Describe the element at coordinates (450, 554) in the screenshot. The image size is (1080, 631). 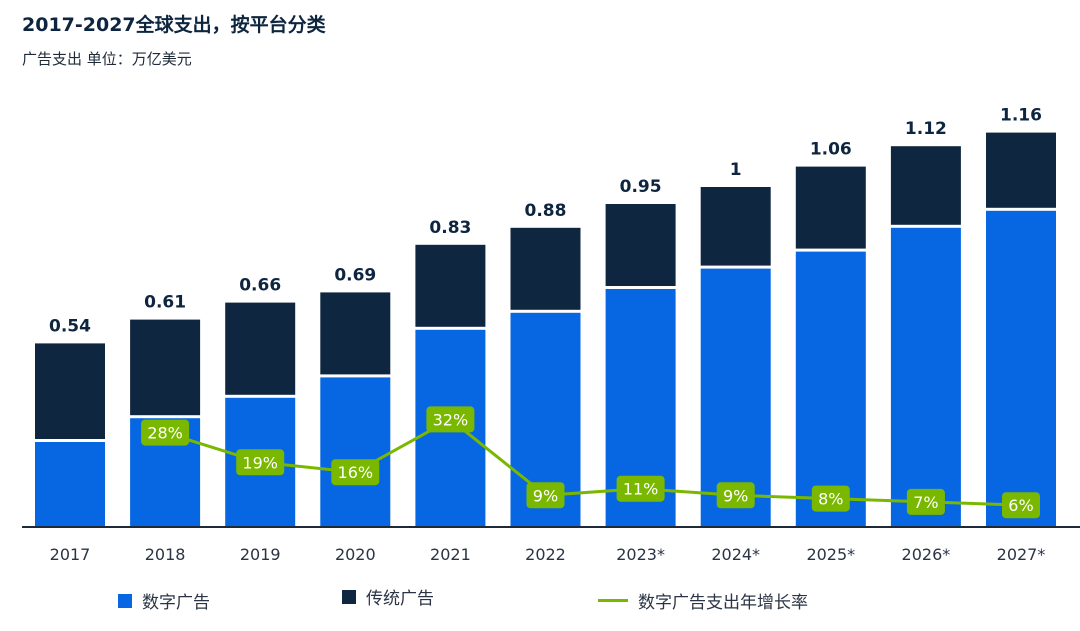
I see `x-tick-label: 2021` at that location.